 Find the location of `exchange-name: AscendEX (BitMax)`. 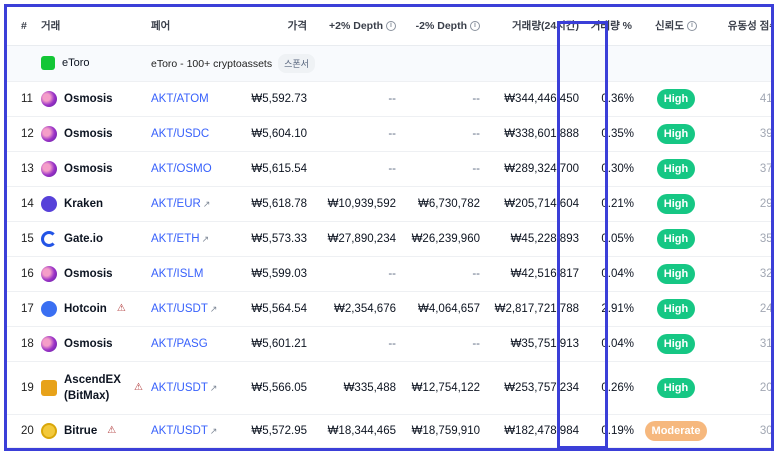

exchange-name: AscendEX (BitMax) is located at coordinates (92, 387).